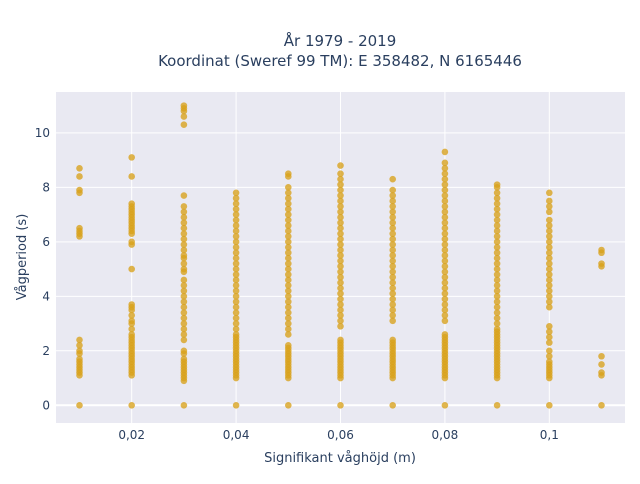 This screenshot has width=640, height=484. What do you see at coordinates (445, 435) in the screenshot?
I see `x-tick-label: 0,08` at bounding box center [445, 435].